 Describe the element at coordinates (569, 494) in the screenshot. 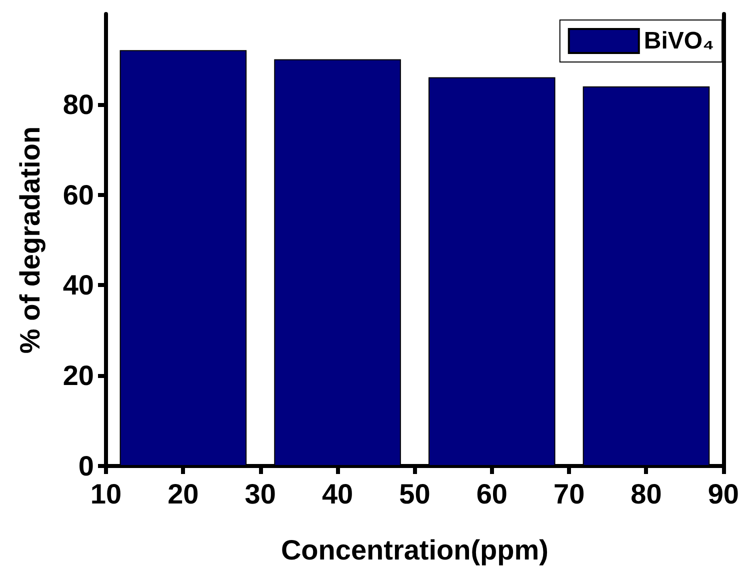

I see `x-tick-label: 70` at that location.